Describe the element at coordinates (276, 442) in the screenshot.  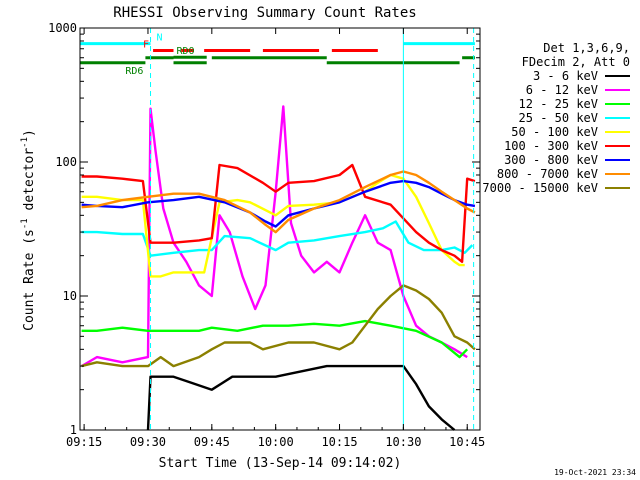
I see `x-tick-label-3: 10:00` at that location.